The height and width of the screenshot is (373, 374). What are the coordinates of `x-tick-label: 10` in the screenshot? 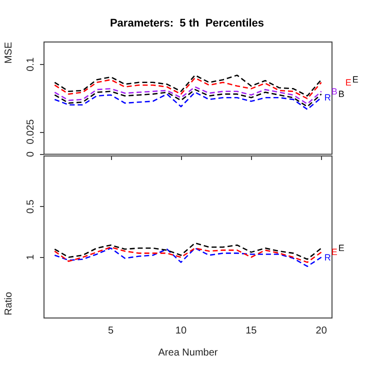 It's located at (181, 331).